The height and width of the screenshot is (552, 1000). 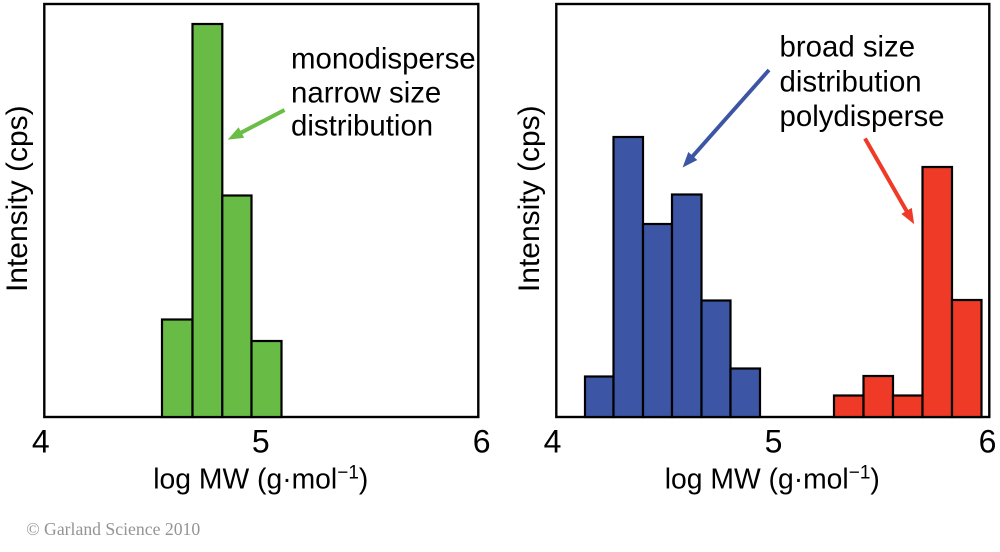 I want to click on svg-text: narrow size, so click(x=366, y=92).